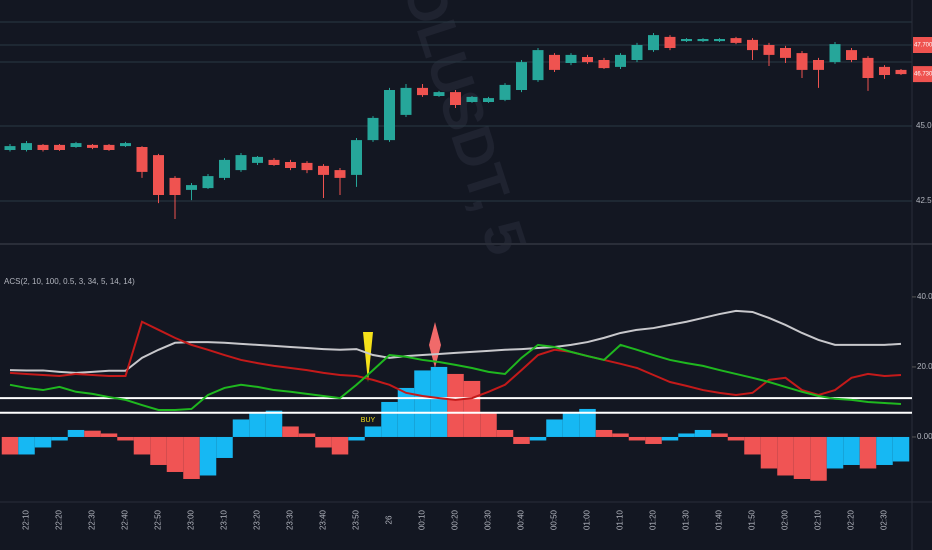 This screenshot has height=550, width=932. I want to click on x-tick-label: 00:10, so click(422, 519).